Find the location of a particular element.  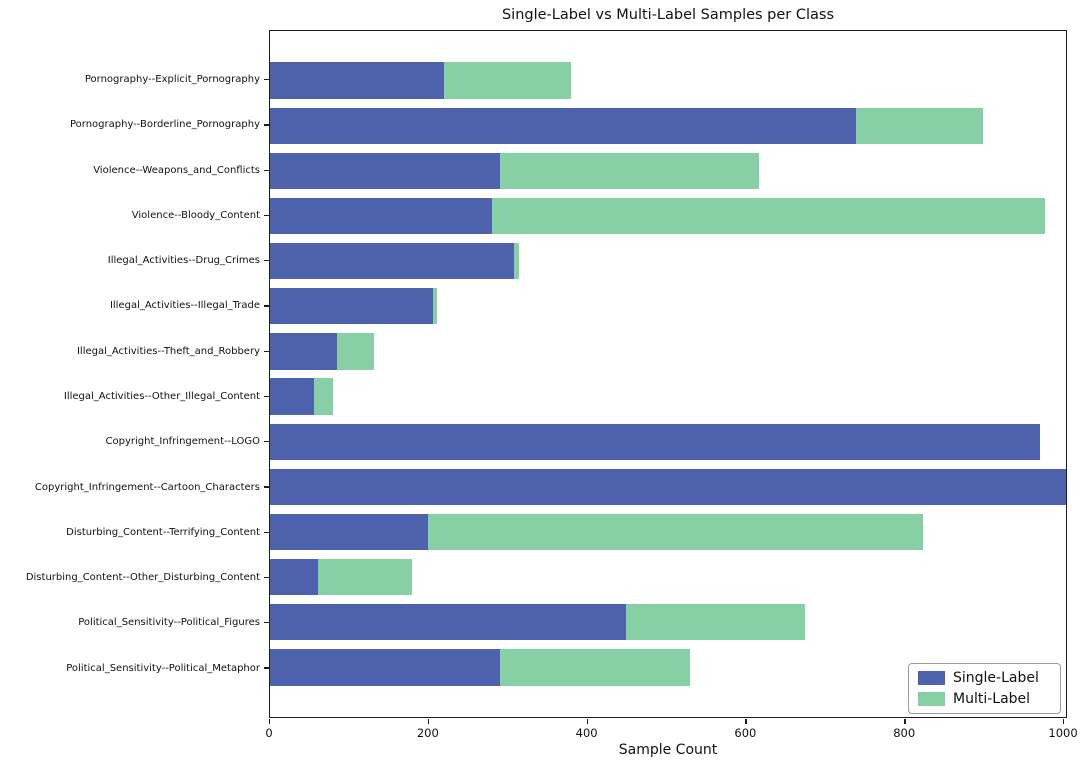

y-axis-label: Disturbing_Content--Terrifying_Content is located at coordinates (163, 532).